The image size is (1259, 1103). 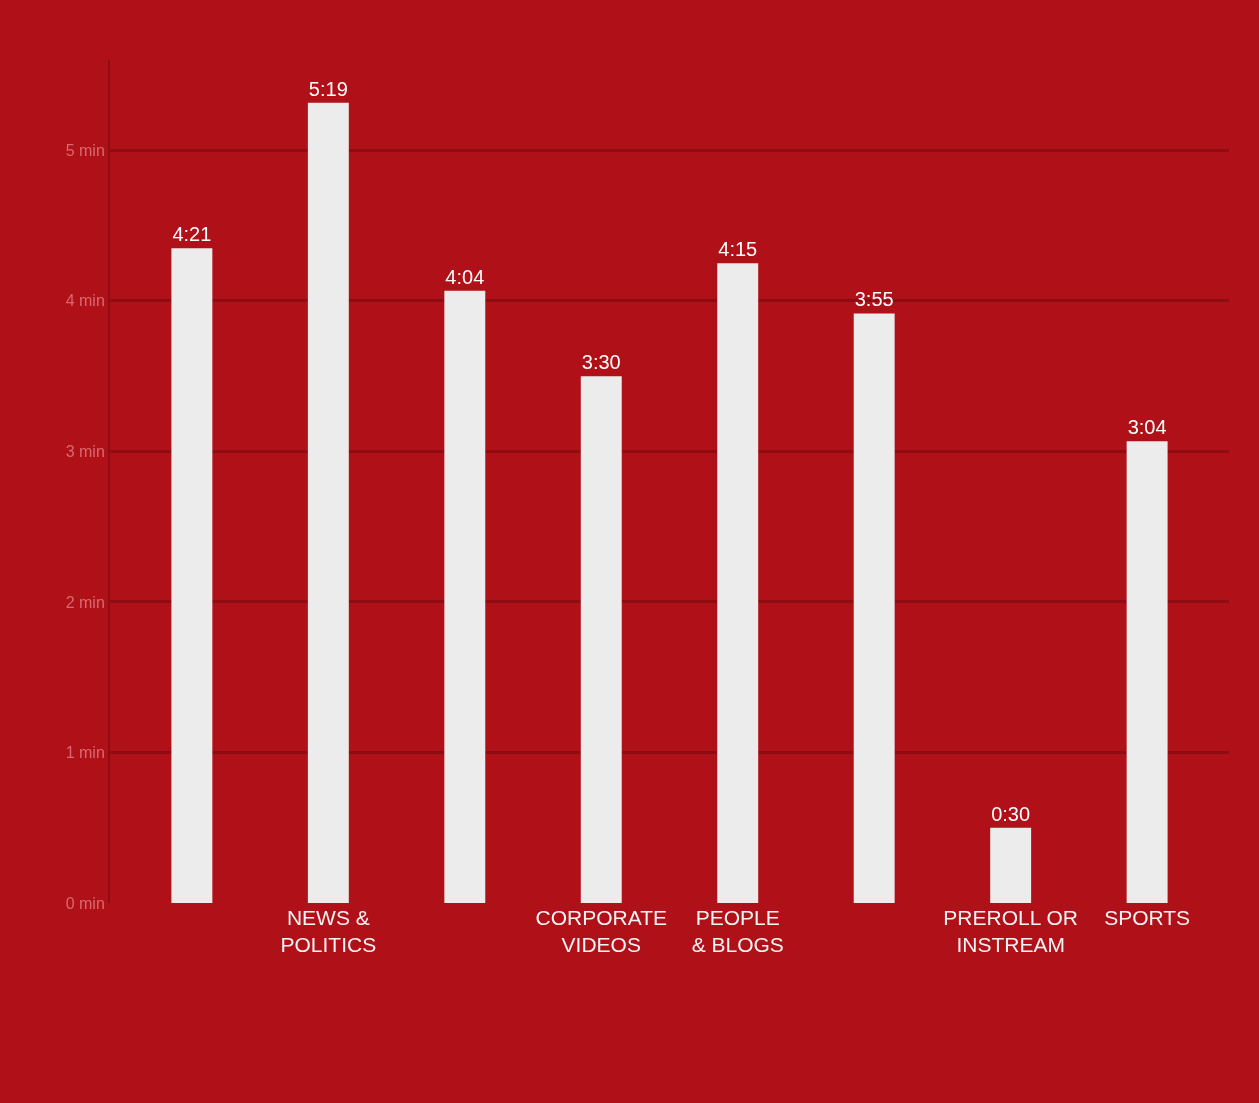 I want to click on y-tick-label: 1 min, so click(x=85, y=753).